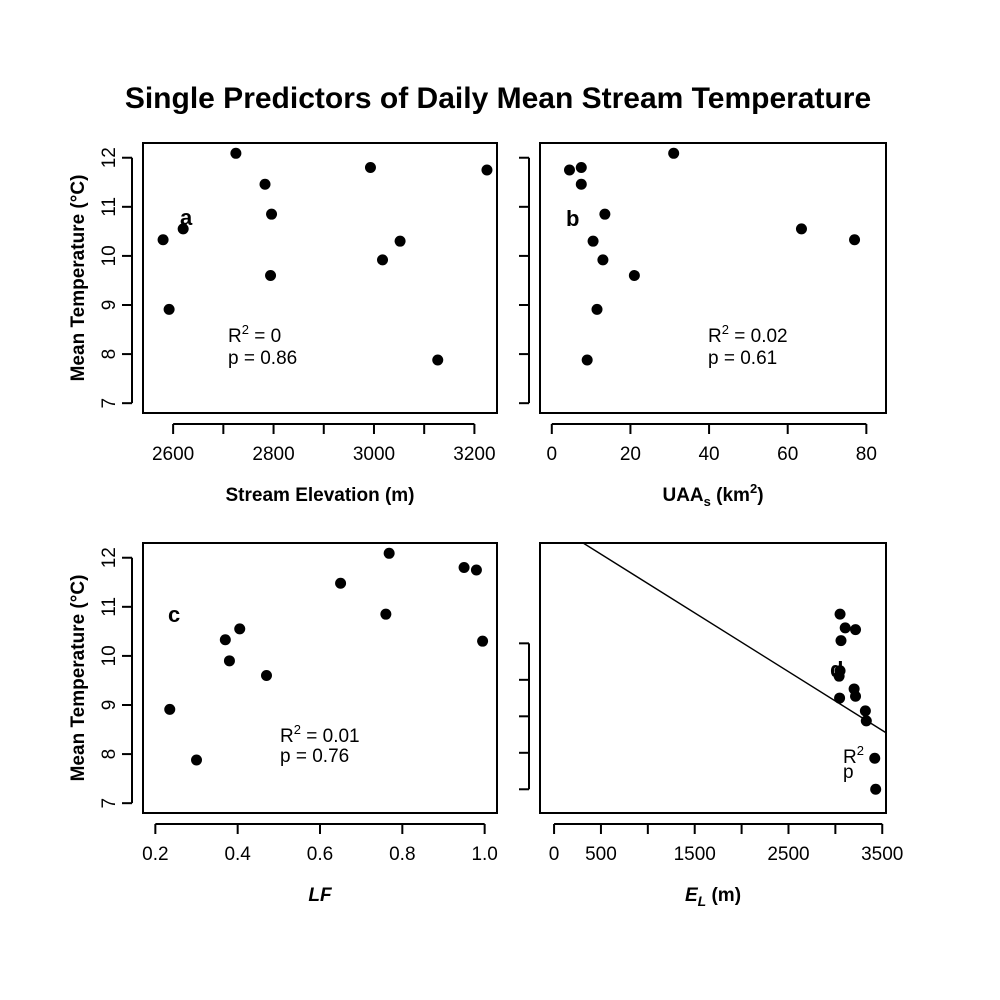  Describe the element at coordinates (882, 854) in the screenshot. I see `x-tick-label-d: 3500` at that location.